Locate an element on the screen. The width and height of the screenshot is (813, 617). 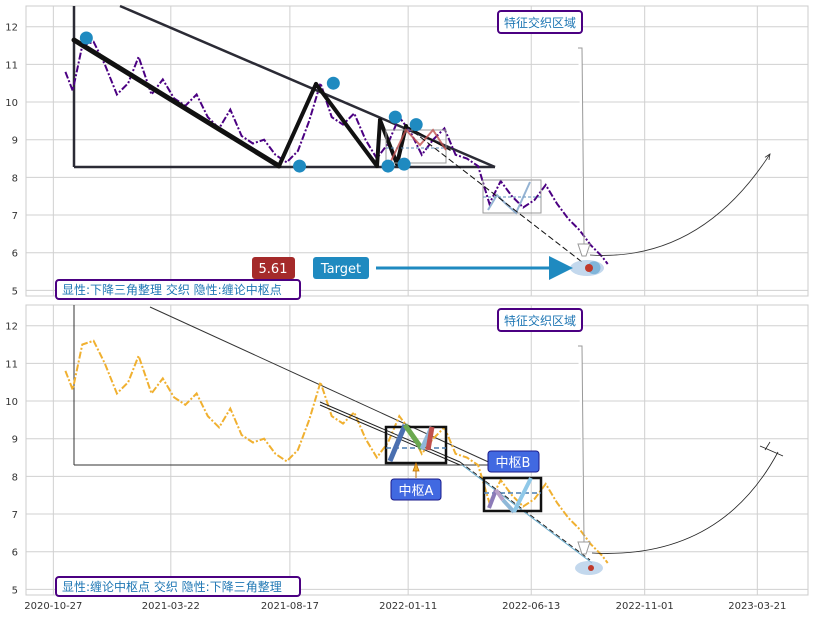
bottom-y-ticks: 12 11 10 9 8 7 6 5 is located at coordinates (11, 459).